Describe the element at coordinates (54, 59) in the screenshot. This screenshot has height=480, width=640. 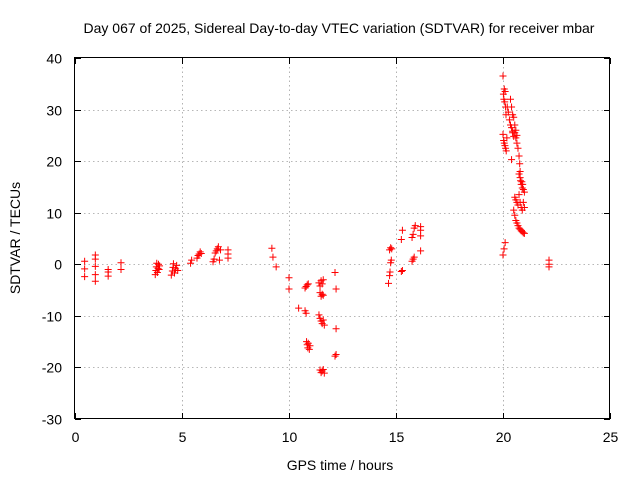
I see `y-tick-label: 40` at that location.